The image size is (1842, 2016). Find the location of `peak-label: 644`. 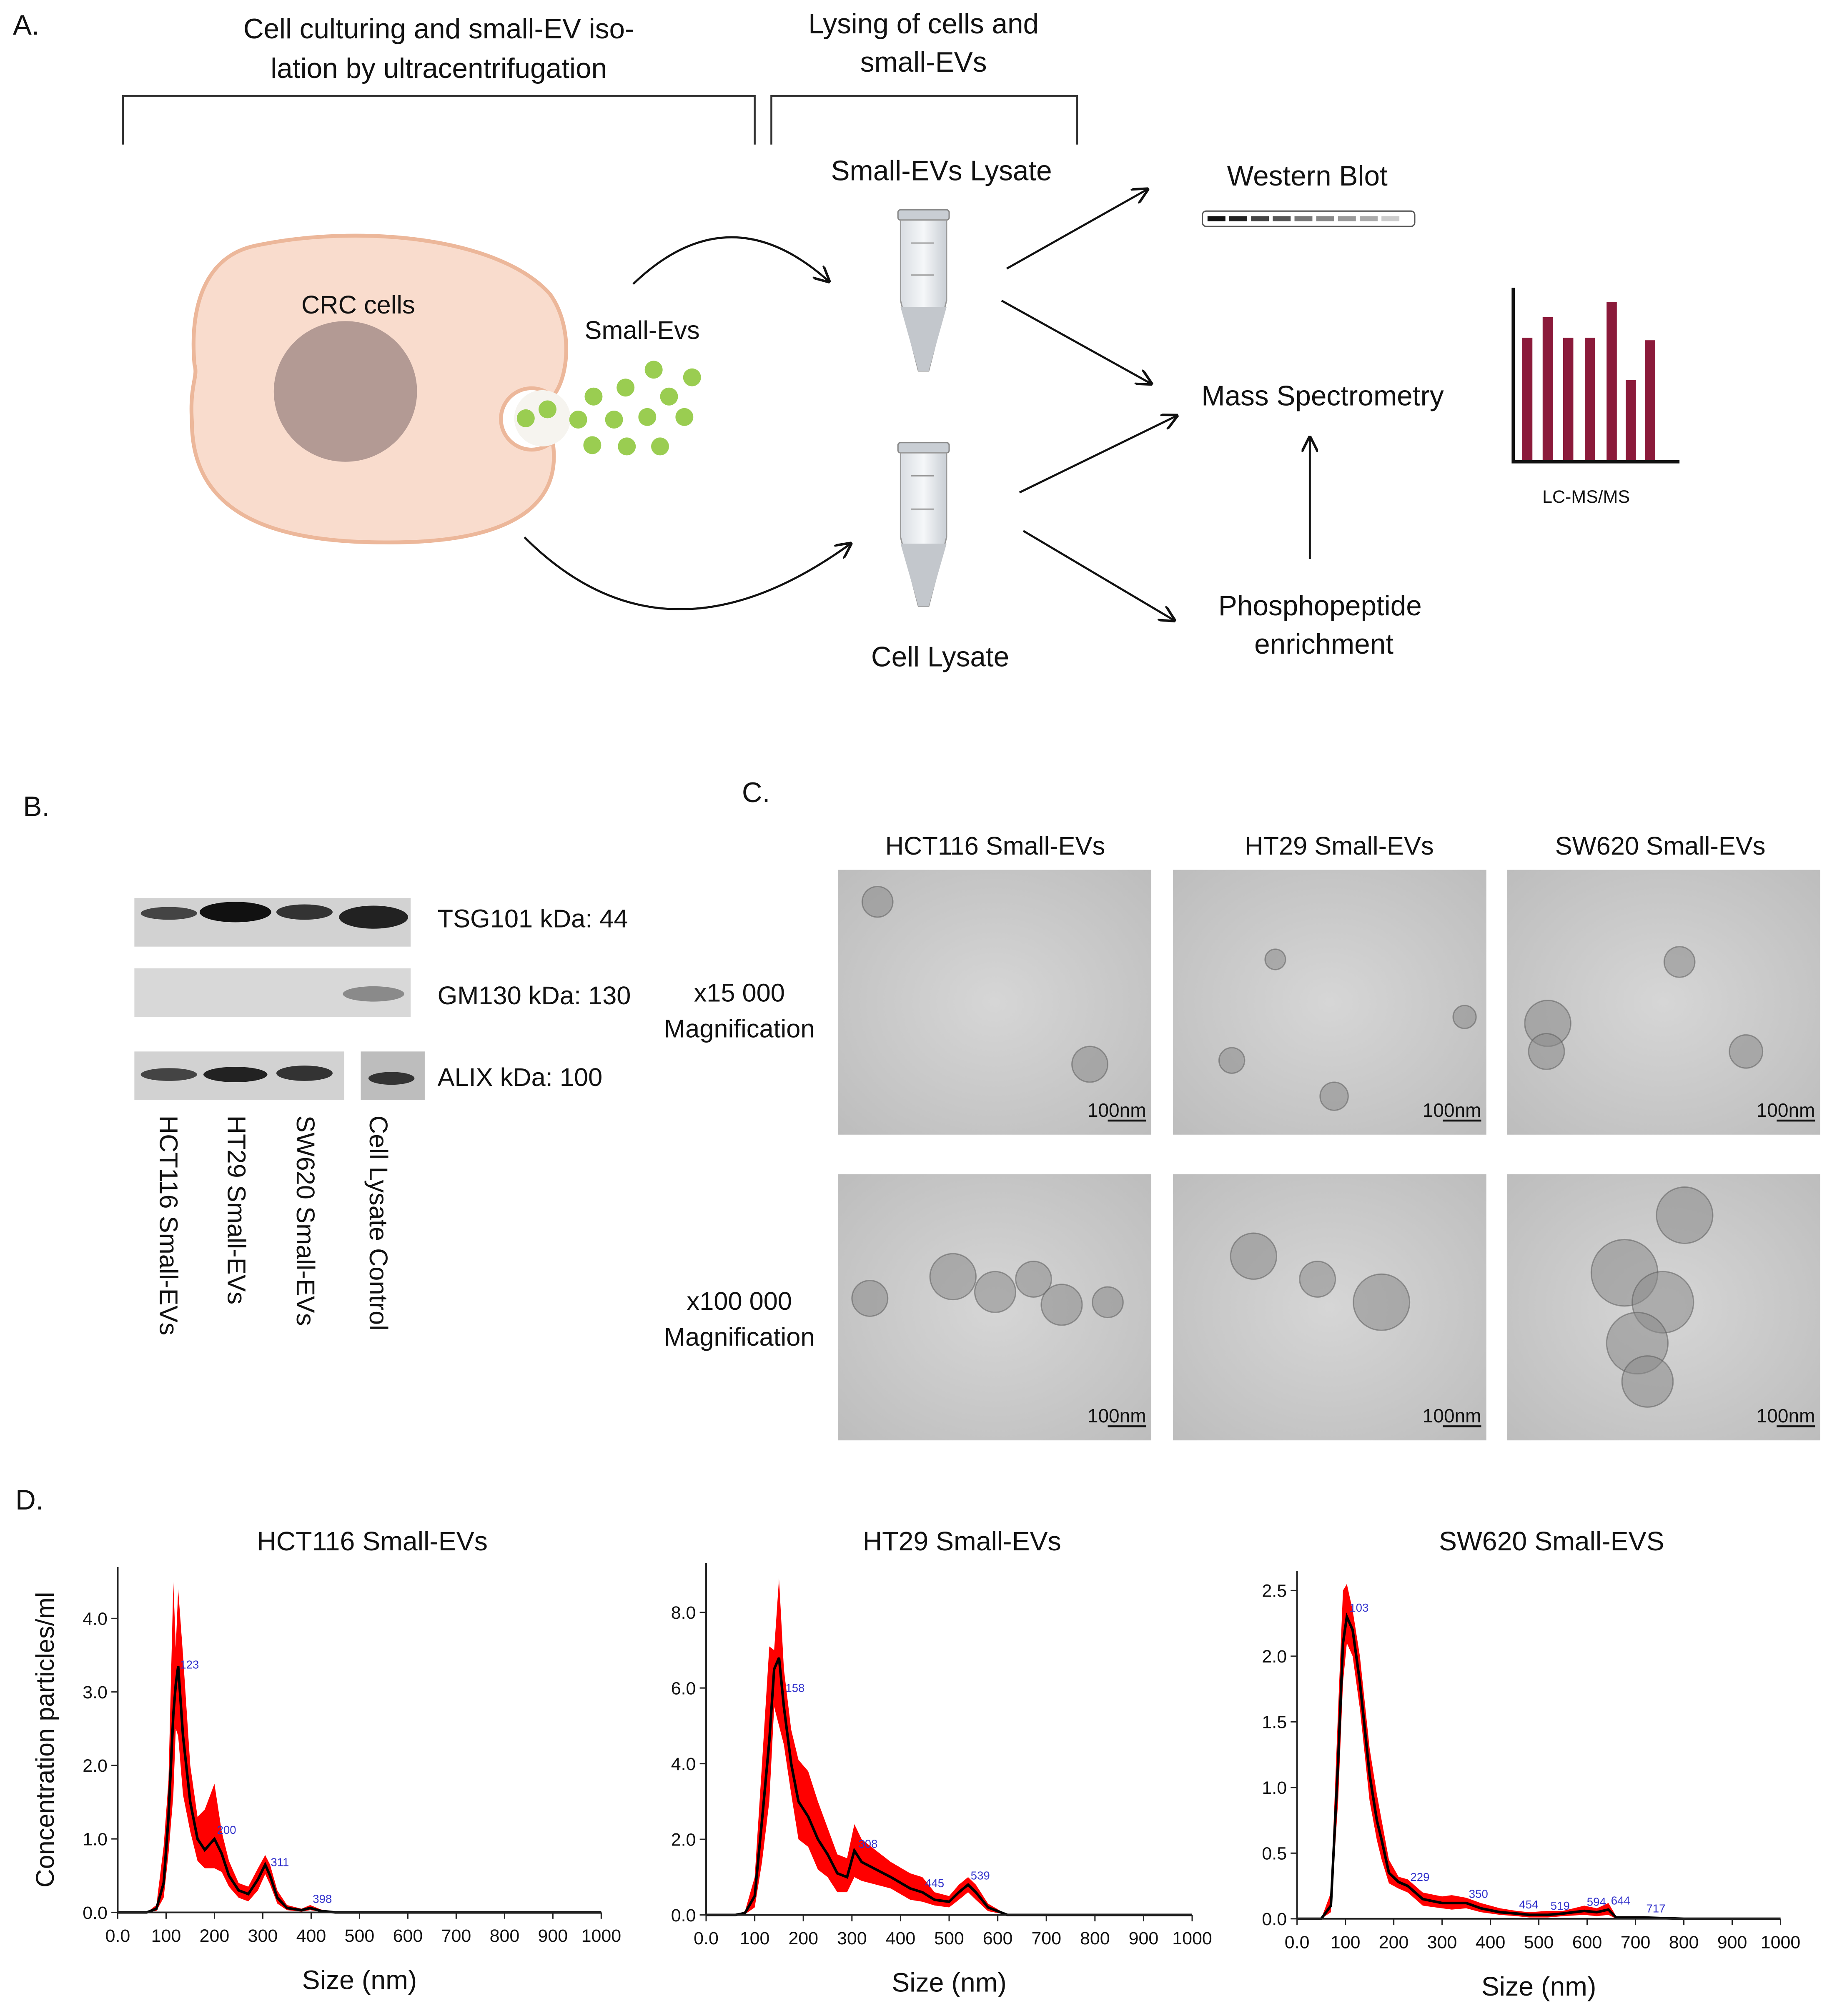

peak-label: 644 is located at coordinates (1620, 1900).